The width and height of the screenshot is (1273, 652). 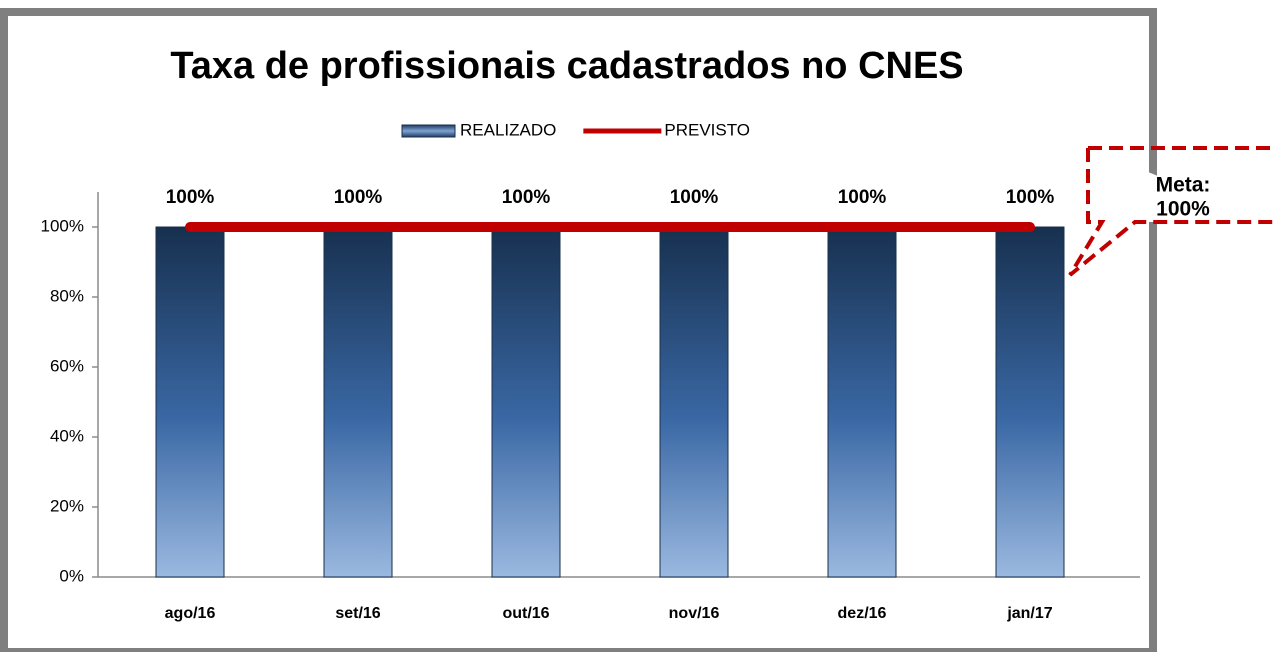 I want to click on y-tick-label: 60%, so click(x=67, y=365).